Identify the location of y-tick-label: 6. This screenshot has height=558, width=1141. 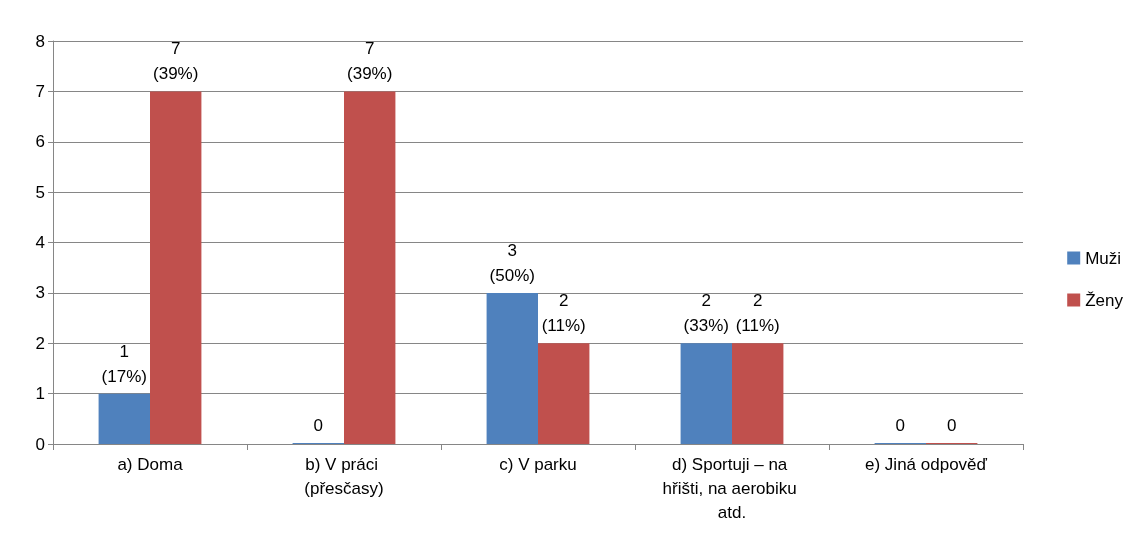
(40, 142).